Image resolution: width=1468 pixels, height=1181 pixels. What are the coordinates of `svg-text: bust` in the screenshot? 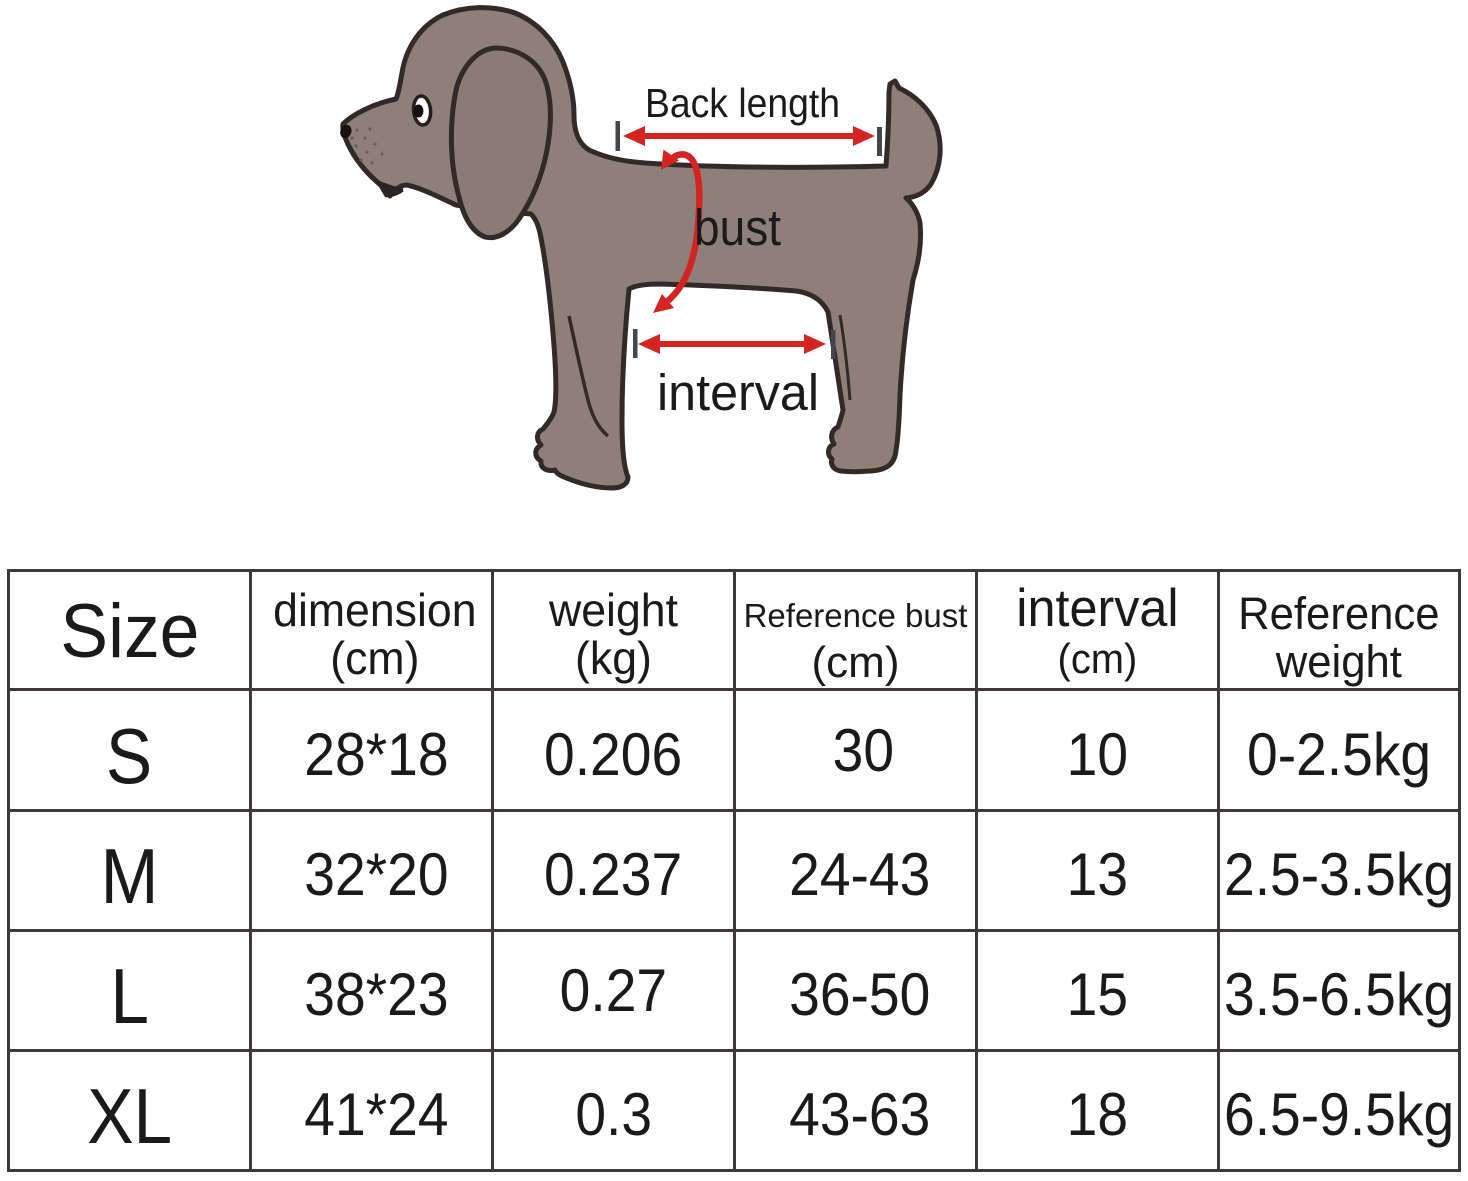 It's located at (737, 227).